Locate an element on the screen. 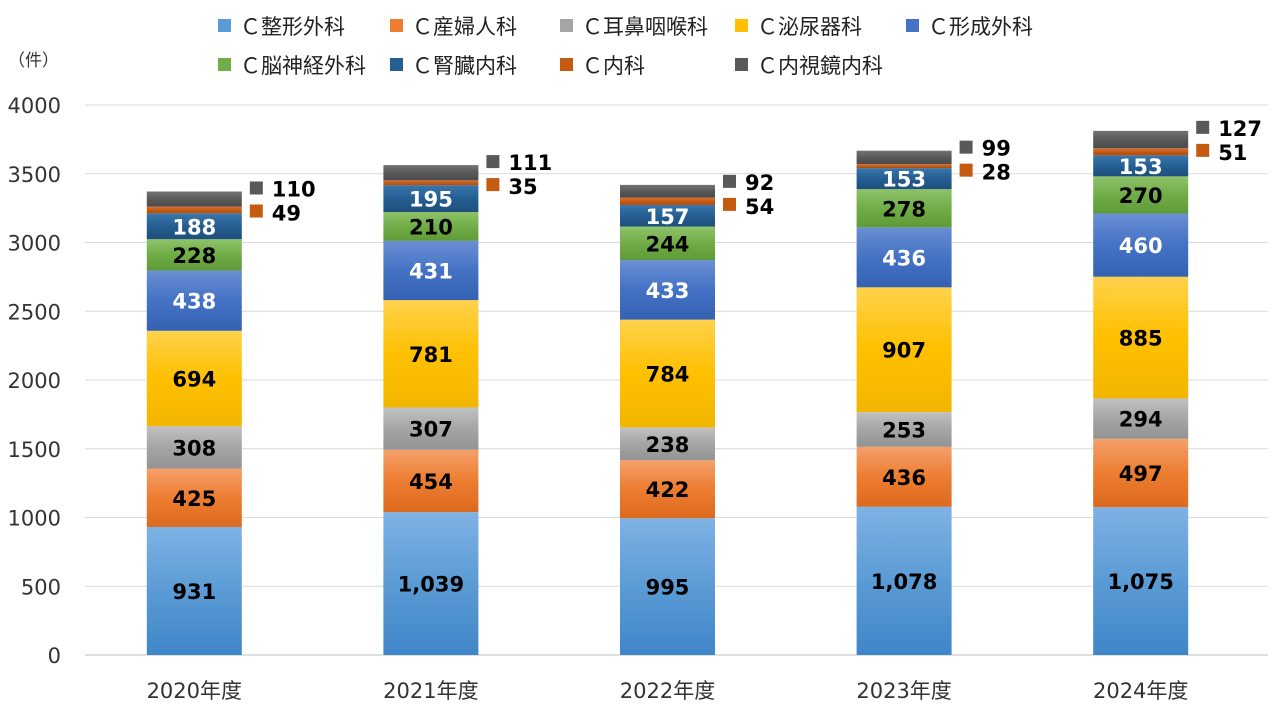 The image size is (1280, 720). data-label: 49 is located at coordinates (286, 213).